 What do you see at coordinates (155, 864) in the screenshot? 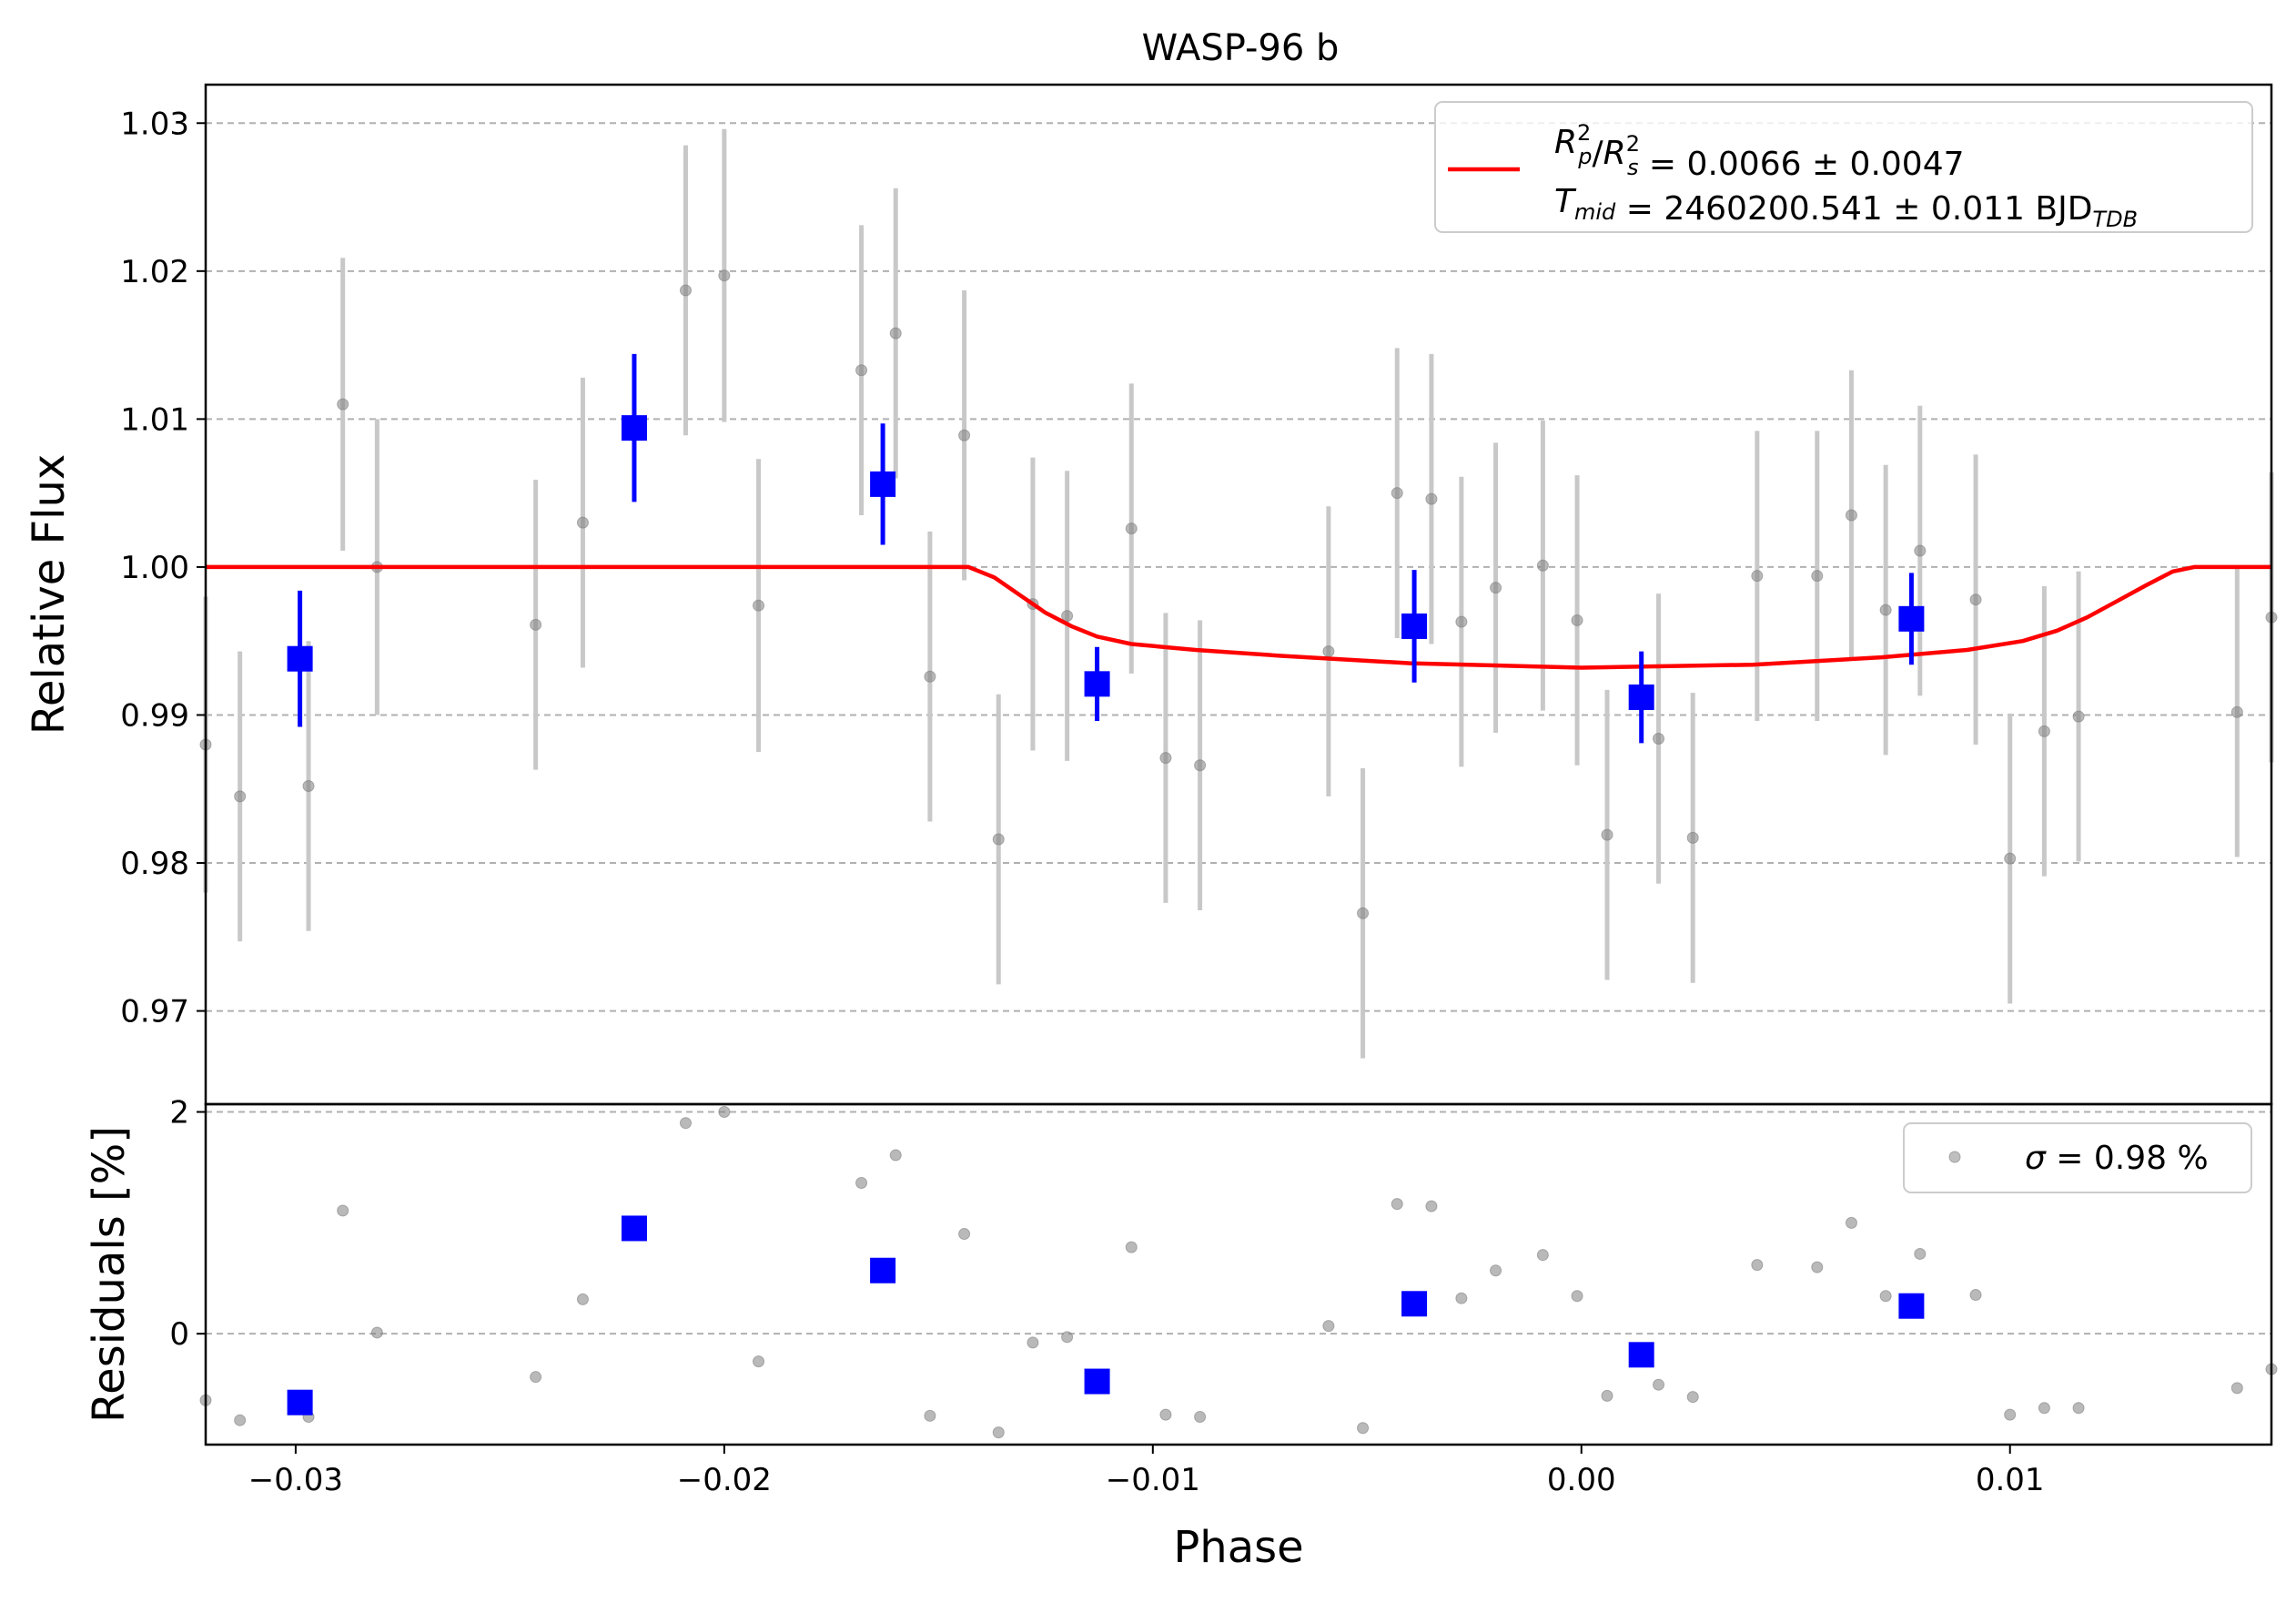
I see `top-y-tick-label: 0.98` at bounding box center [155, 864].